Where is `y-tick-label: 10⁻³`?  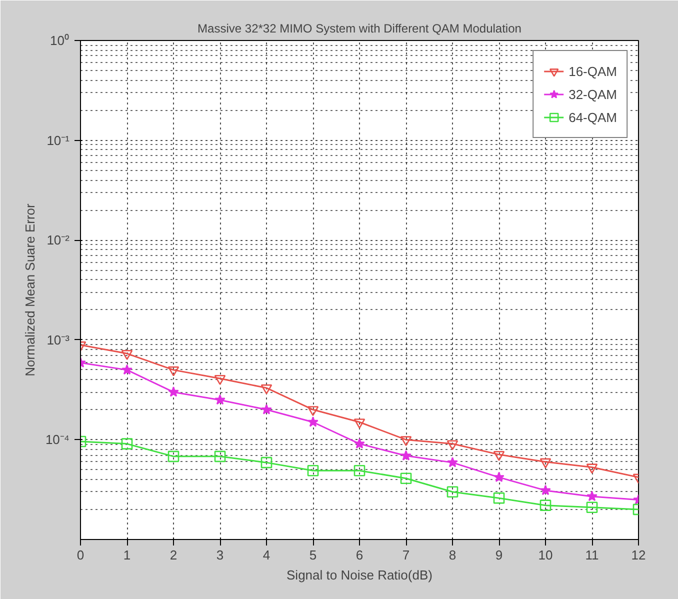
y-tick-label: 10⁻³ is located at coordinates (58, 340).